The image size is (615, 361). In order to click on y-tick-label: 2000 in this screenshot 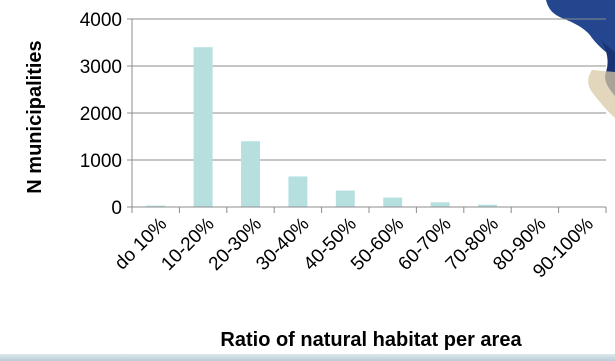, I will do `click(101, 114)`.